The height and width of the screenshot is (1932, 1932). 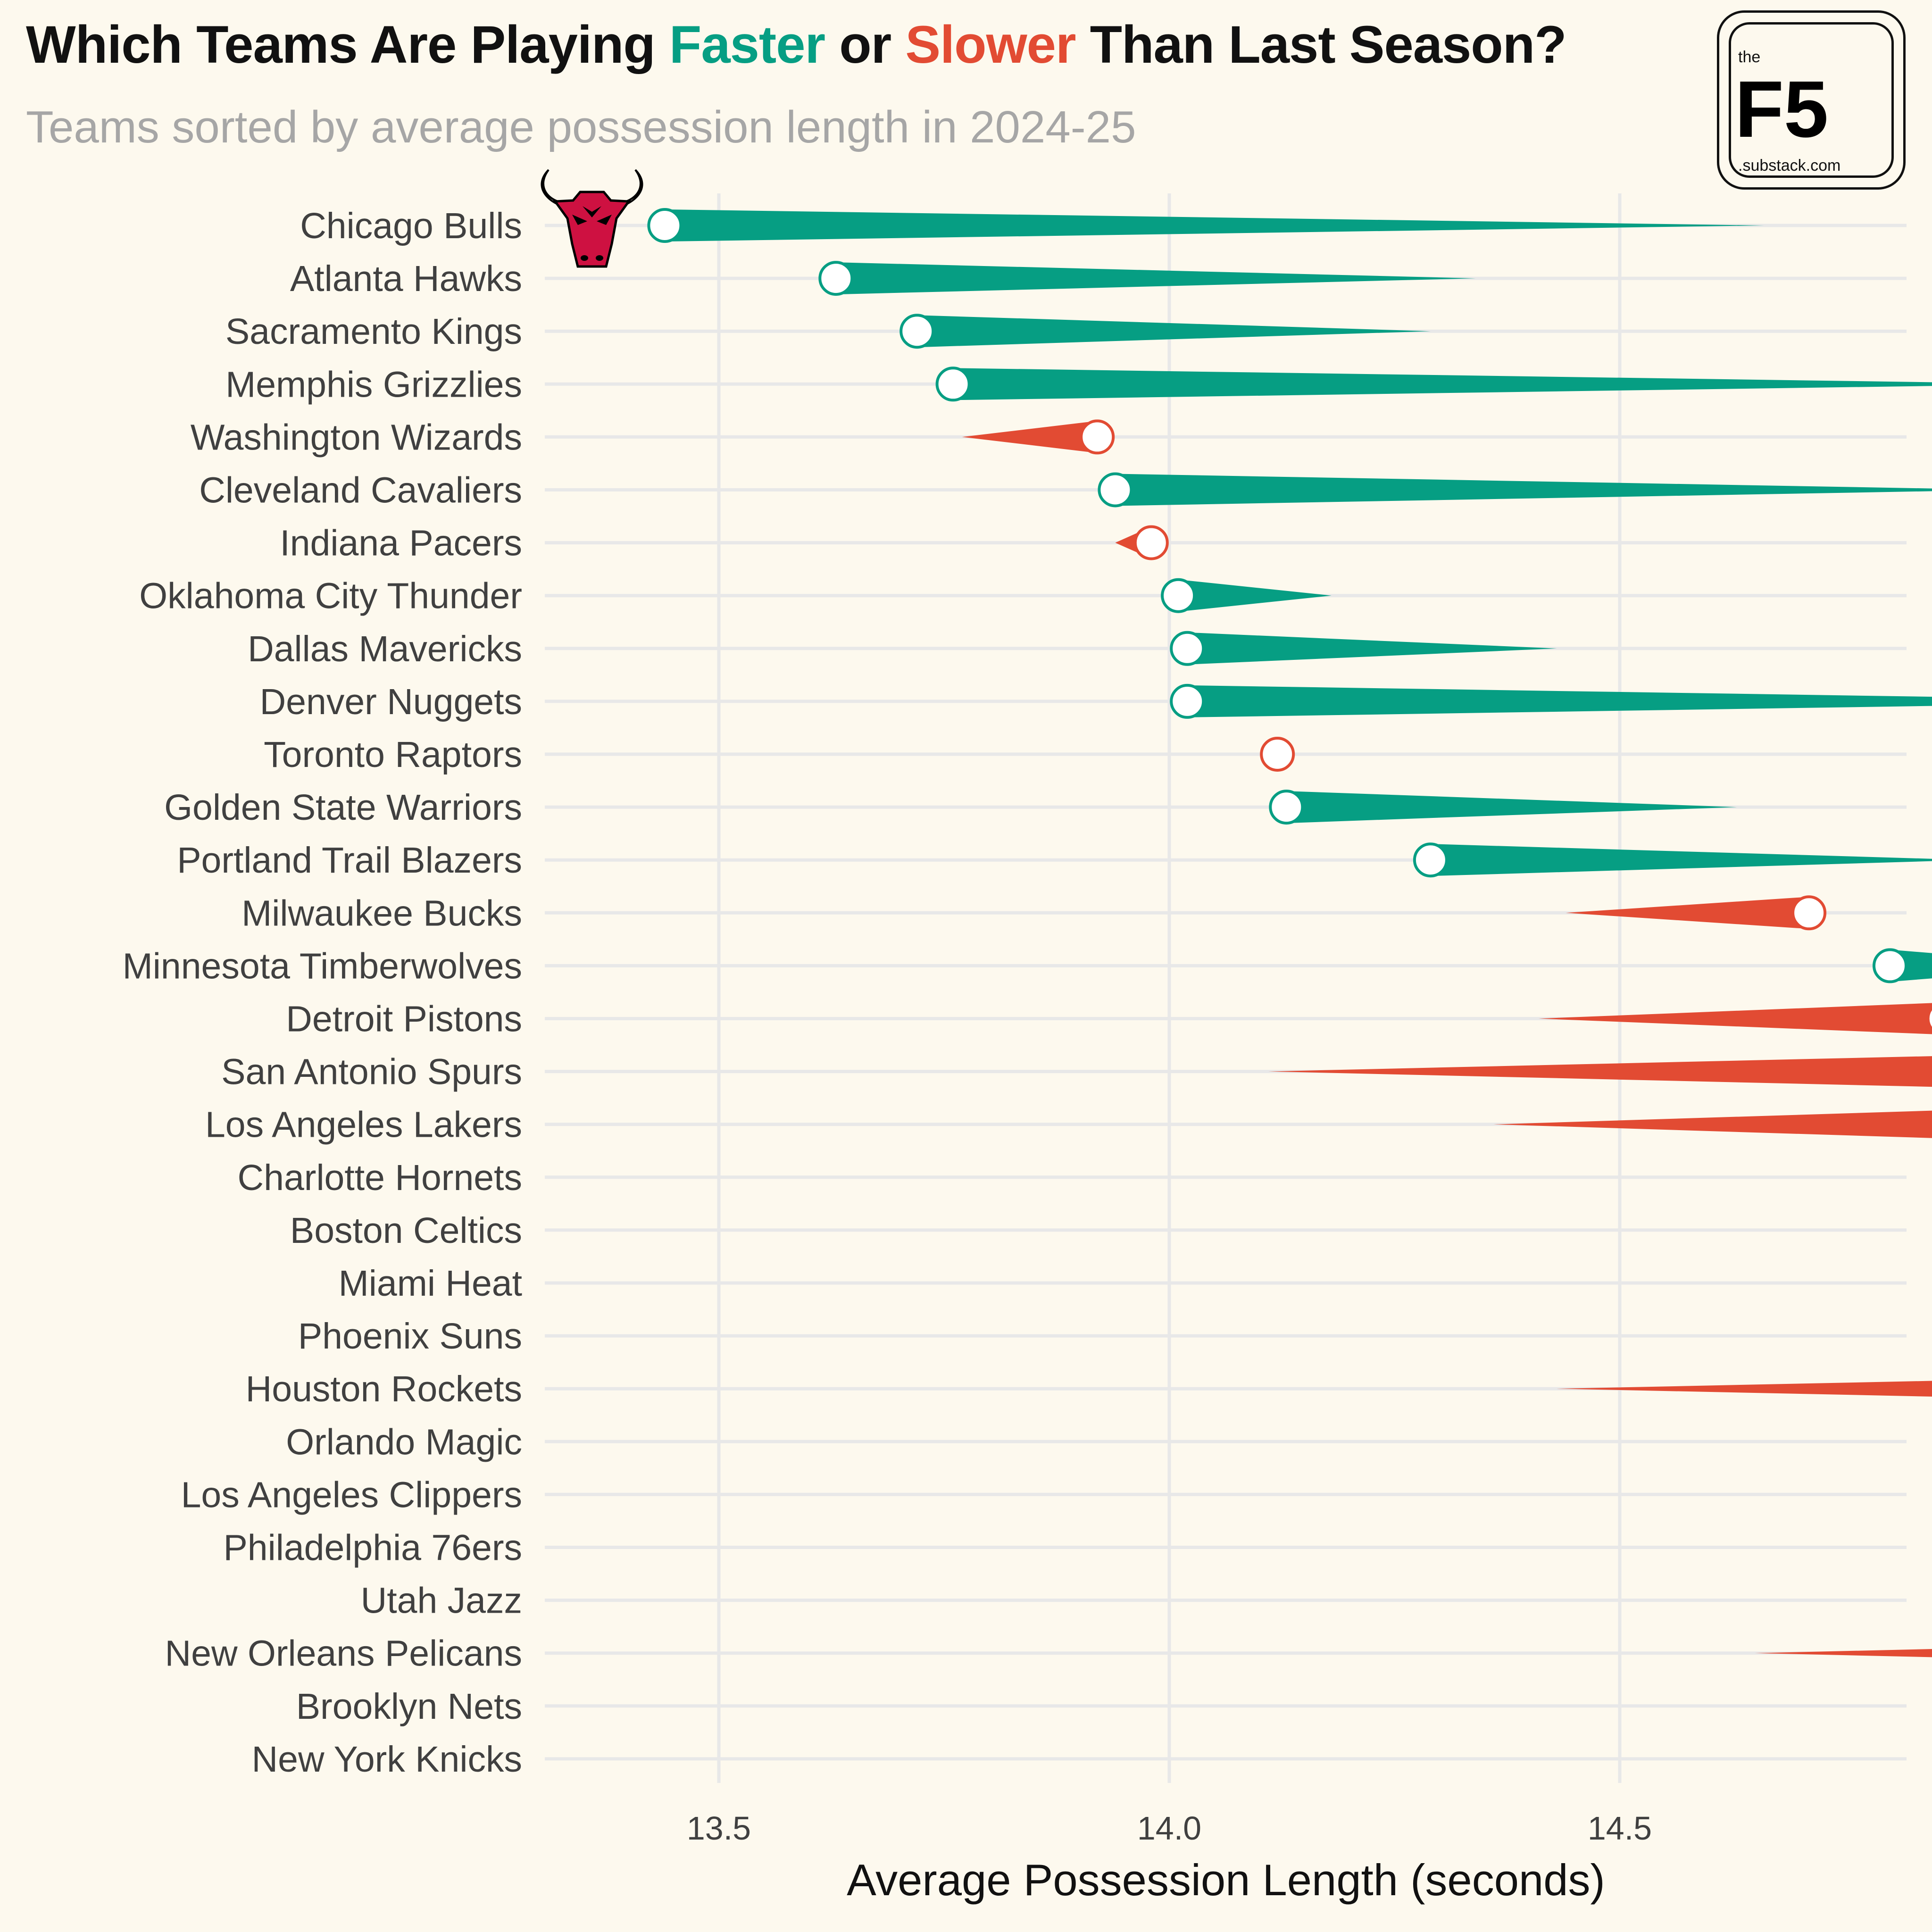 I want to click on change-wedge-los-angeles-lakers, so click(x=1713, y=1124).